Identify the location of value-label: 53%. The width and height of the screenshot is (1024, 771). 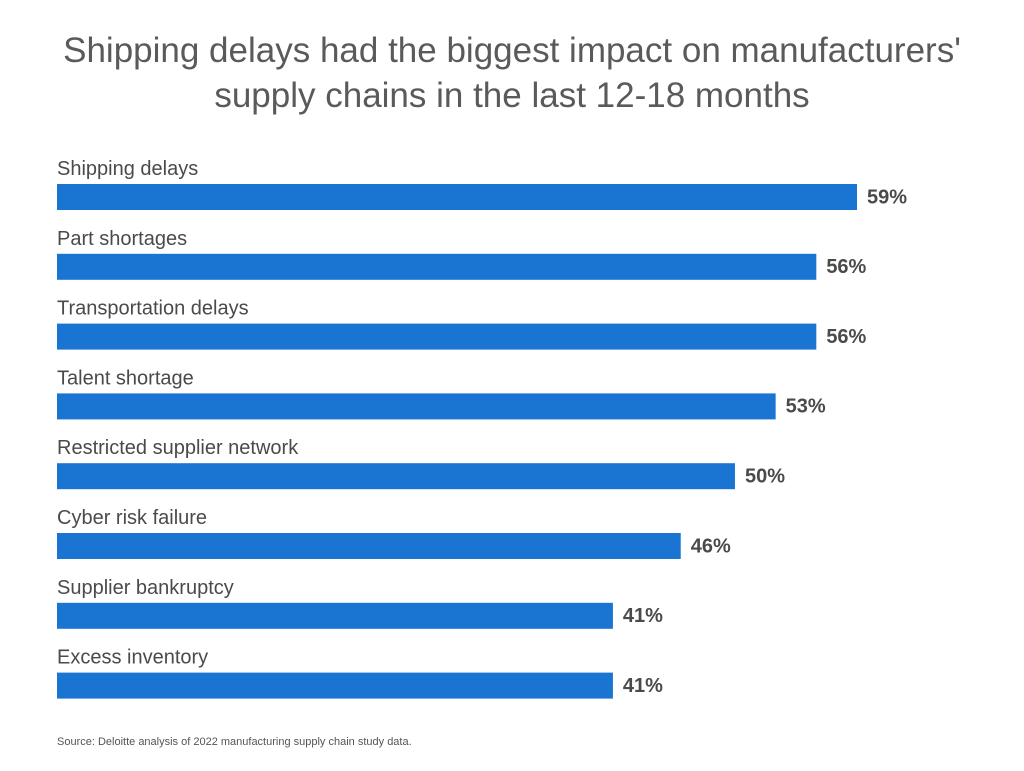
(806, 407).